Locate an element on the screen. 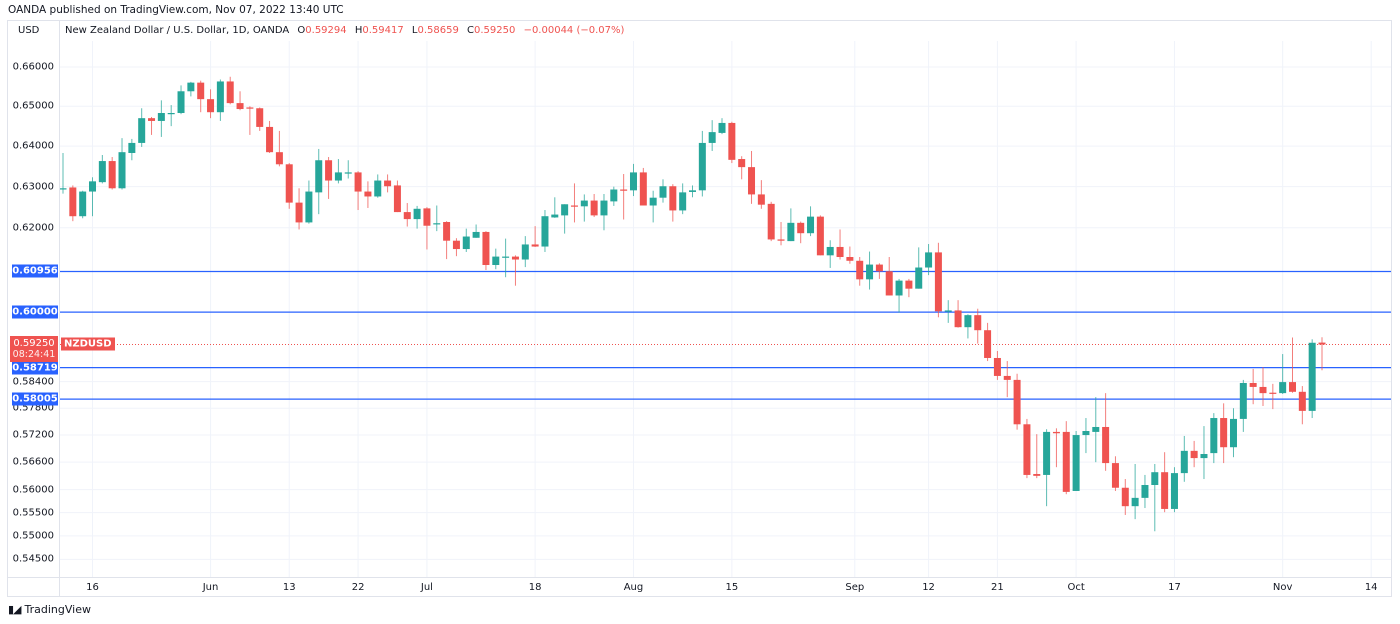 This screenshot has width=1400, height=624. price-tick-label: 0.57800 is located at coordinates (33, 408).